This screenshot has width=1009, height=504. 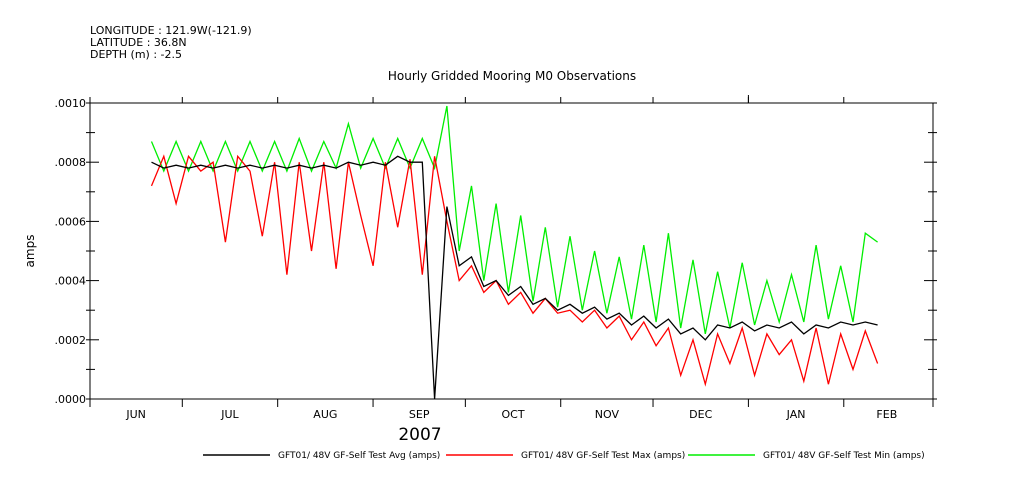 I want to click on legend-label-1: GFT01/ 48V GF-Self Test Max (amps), so click(x=603, y=456).